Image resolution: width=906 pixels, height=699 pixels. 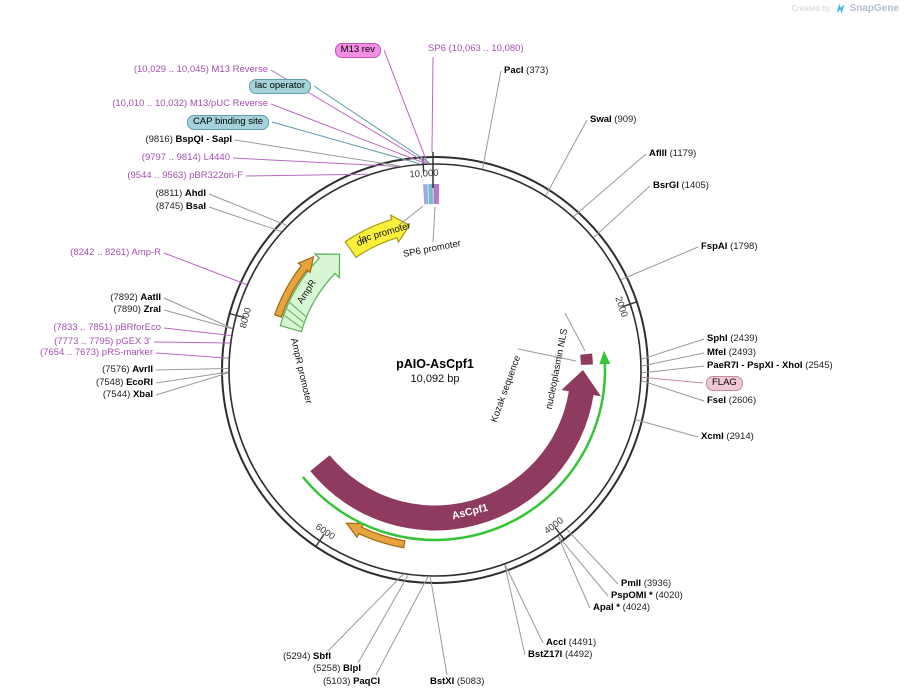 What do you see at coordinates (201, 69) in the screenshot?
I see `site-label-m13-reverse: (10,029 .. 10,045) M13 Reverse` at bounding box center [201, 69].